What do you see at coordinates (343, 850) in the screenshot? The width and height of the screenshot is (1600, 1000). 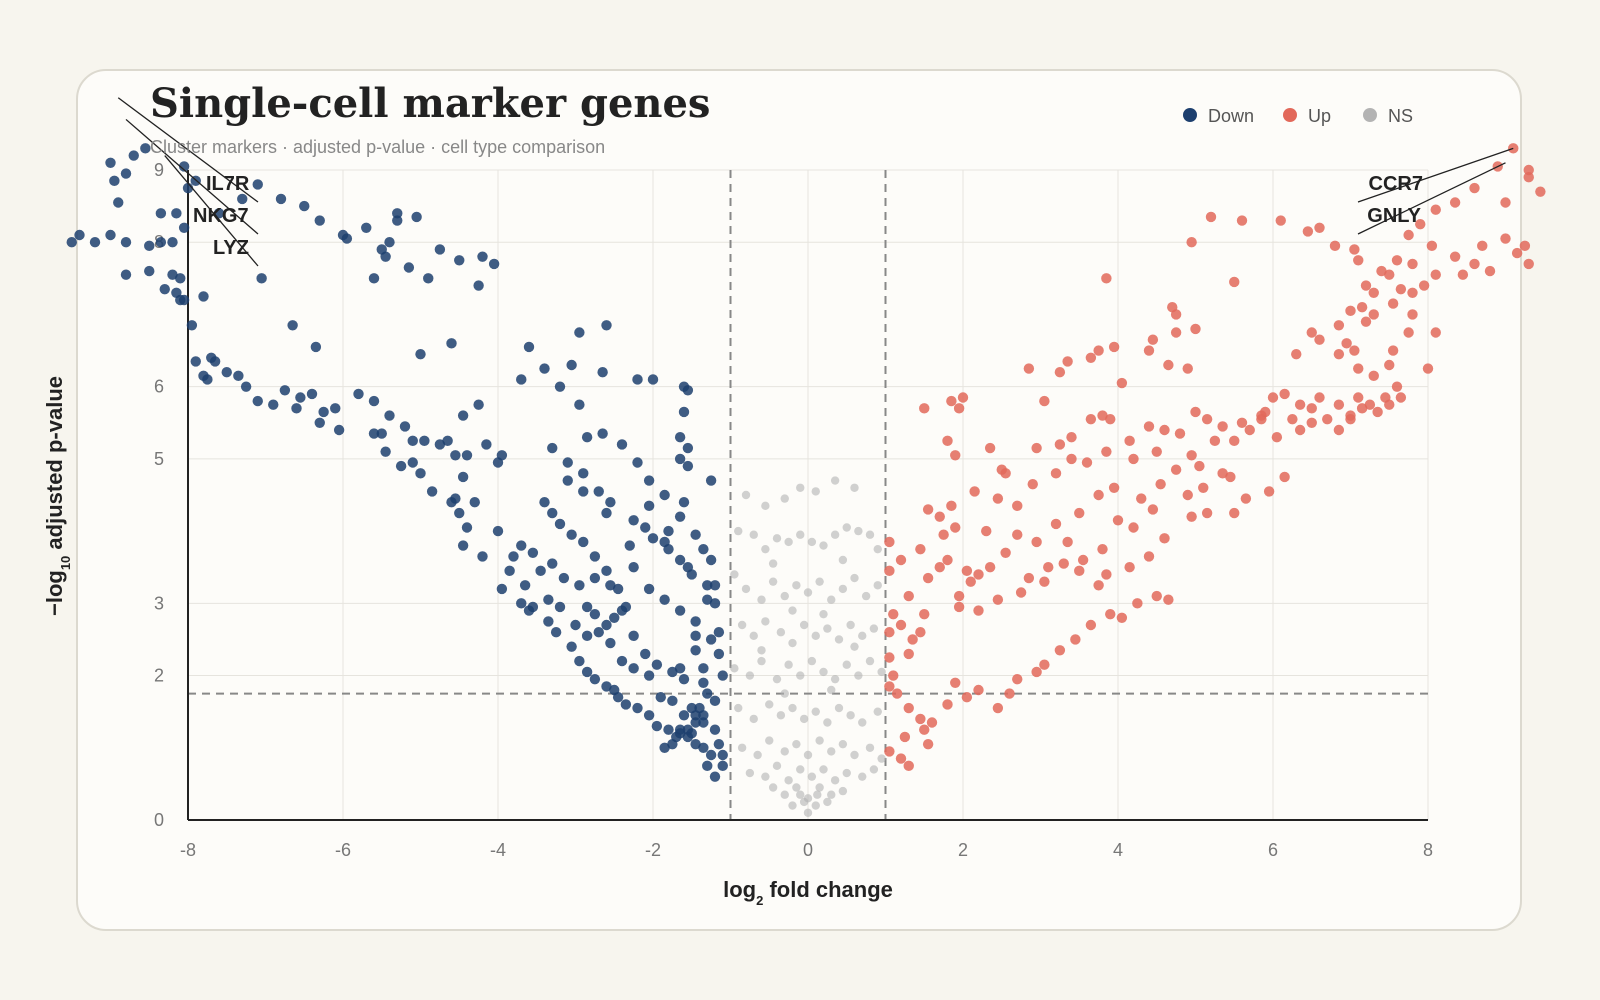 I see `x-tick-label: -6` at bounding box center [343, 850].